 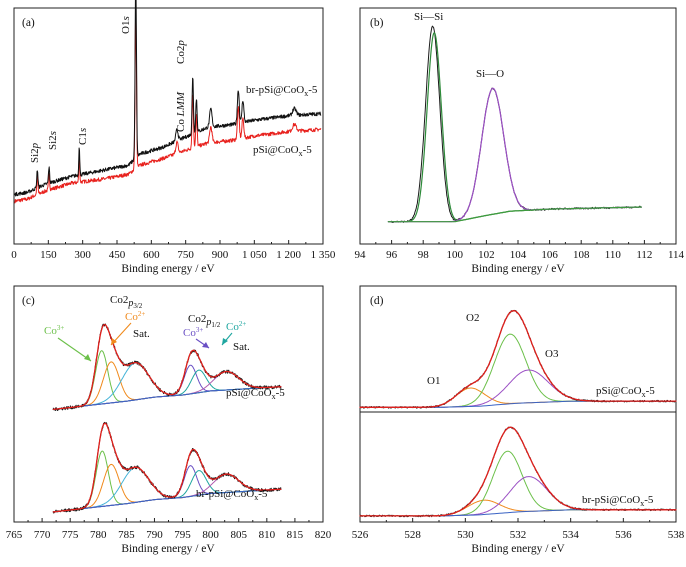 What do you see at coordinates (581, 255) in the screenshot?
I see `x-tick-label: 108` at bounding box center [581, 255].